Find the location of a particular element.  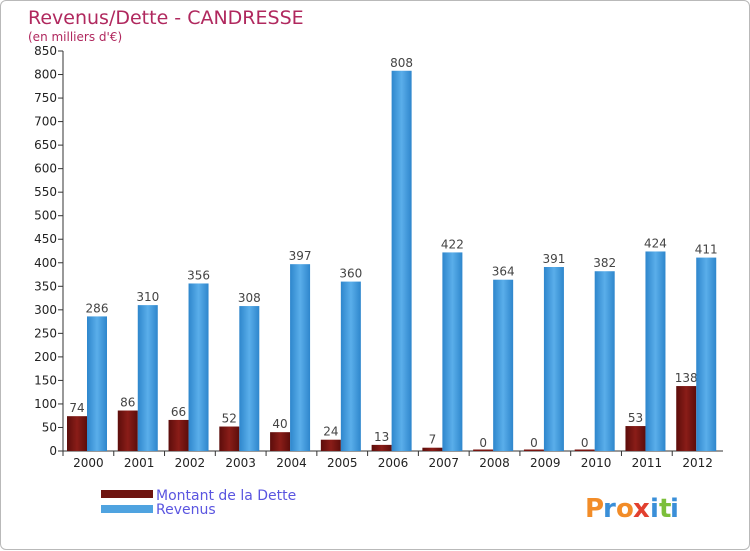

data-label-revenus: 424 is located at coordinates (655, 243).